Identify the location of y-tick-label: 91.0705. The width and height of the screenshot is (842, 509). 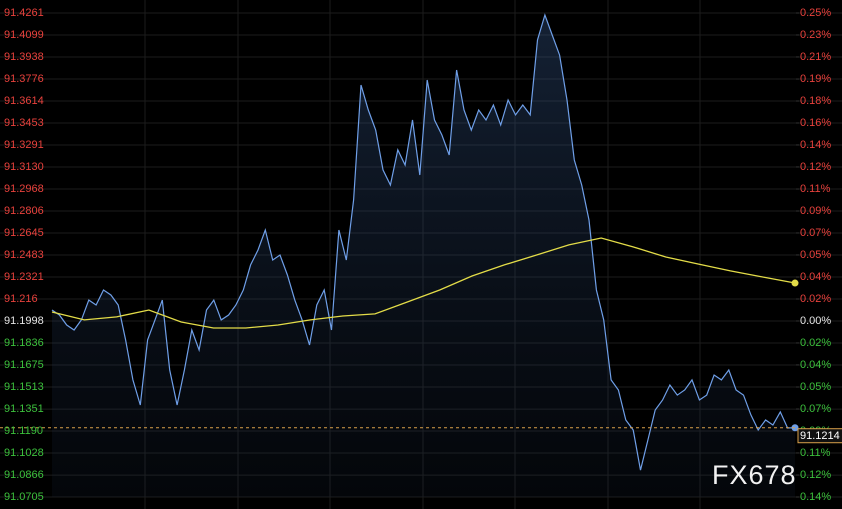
(24, 497).